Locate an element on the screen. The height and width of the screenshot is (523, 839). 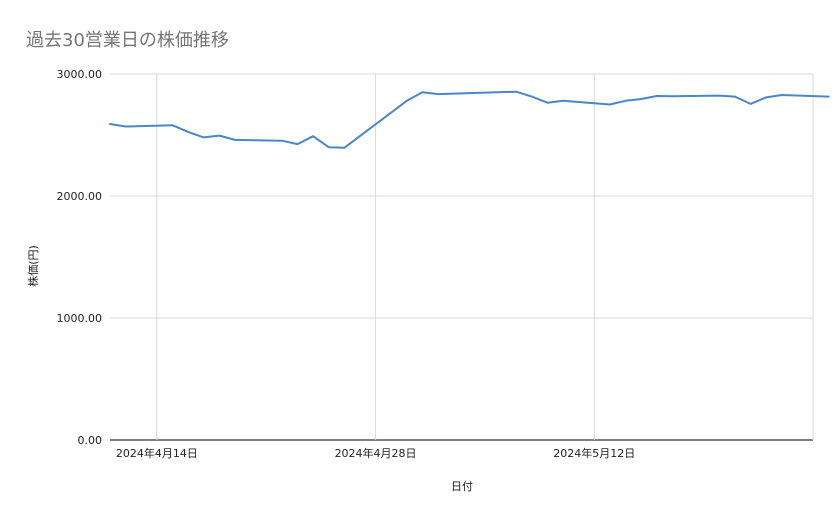
x-tick-label: 2024年4月14日 is located at coordinates (157, 453).